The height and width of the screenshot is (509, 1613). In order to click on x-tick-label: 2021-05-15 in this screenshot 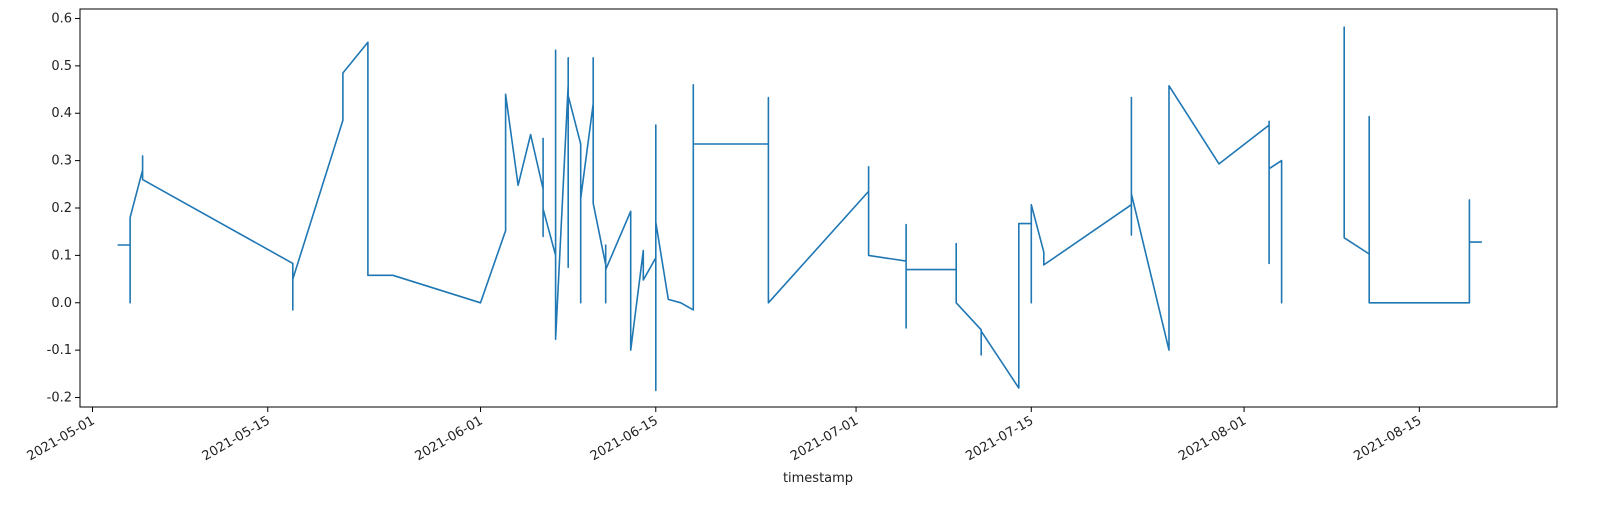, I will do `click(236, 438)`.